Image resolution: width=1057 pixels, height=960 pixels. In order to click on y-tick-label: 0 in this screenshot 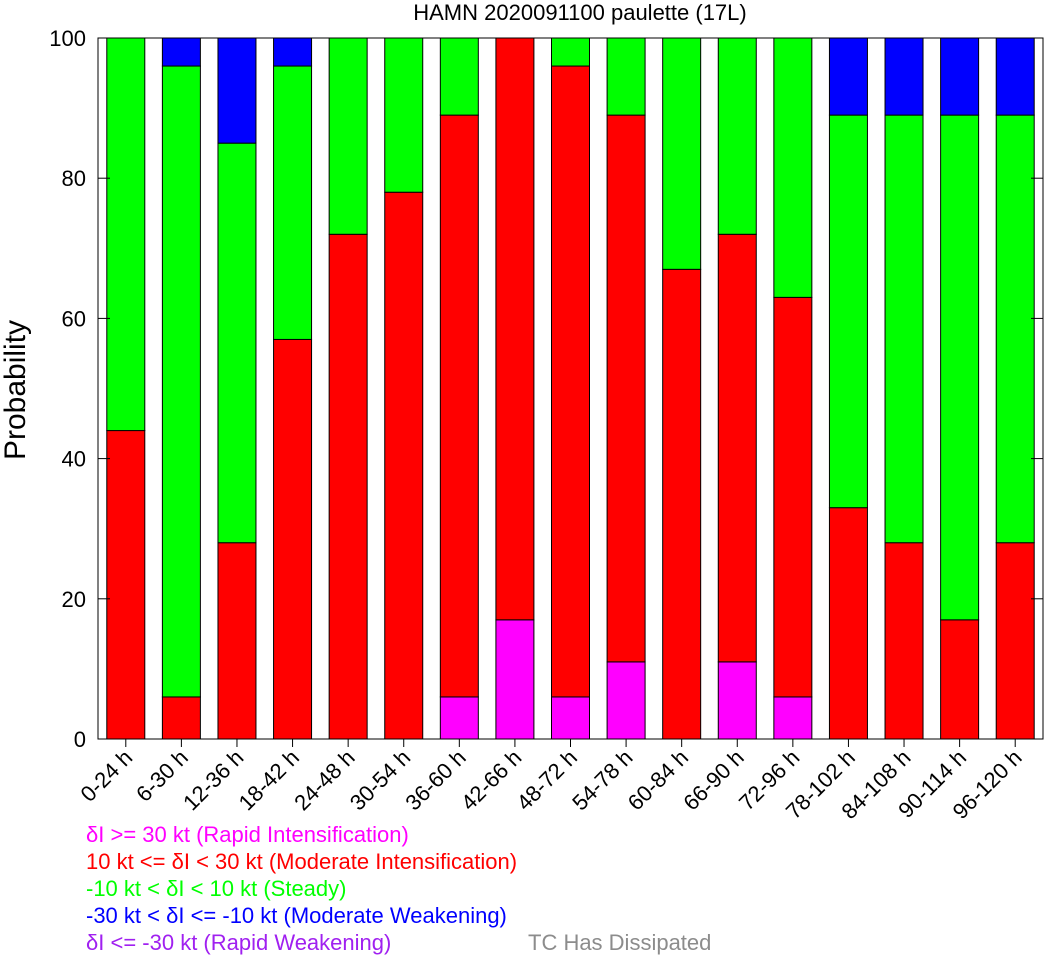, I will do `click(80, 739)`.